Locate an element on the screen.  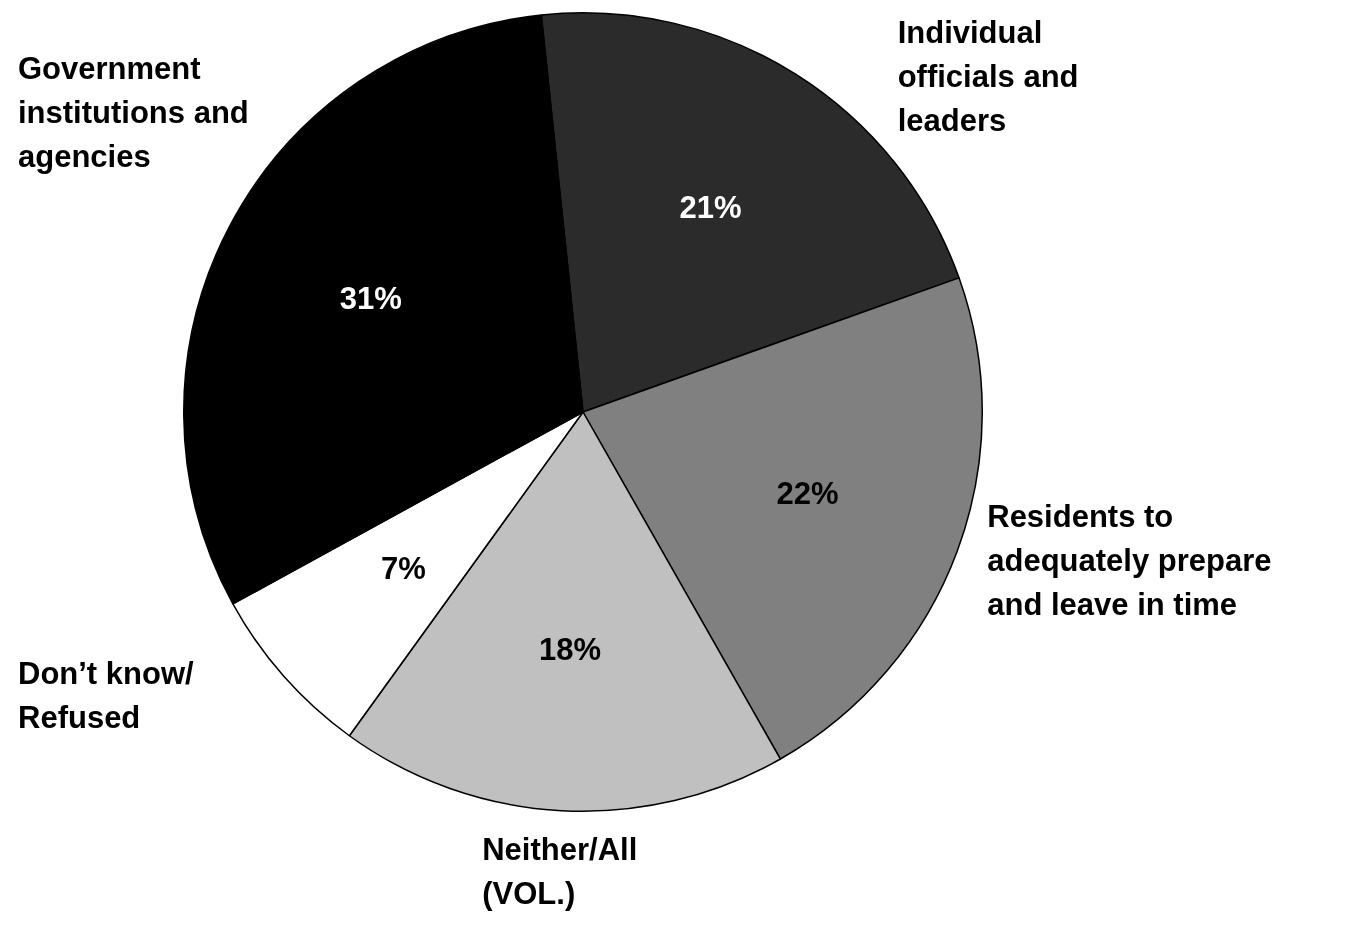
data-label: 31% is located at coordinates (370, 299).